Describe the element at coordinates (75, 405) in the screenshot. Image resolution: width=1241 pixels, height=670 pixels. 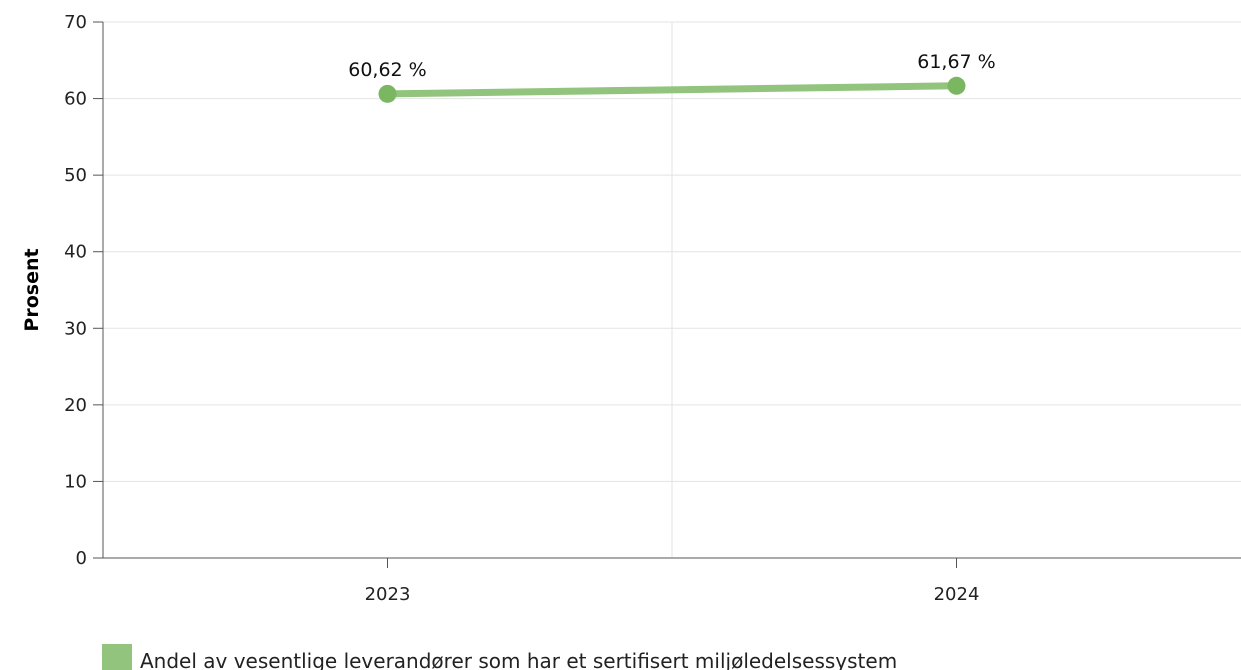
I see `y-tick-label: 20` at that location.